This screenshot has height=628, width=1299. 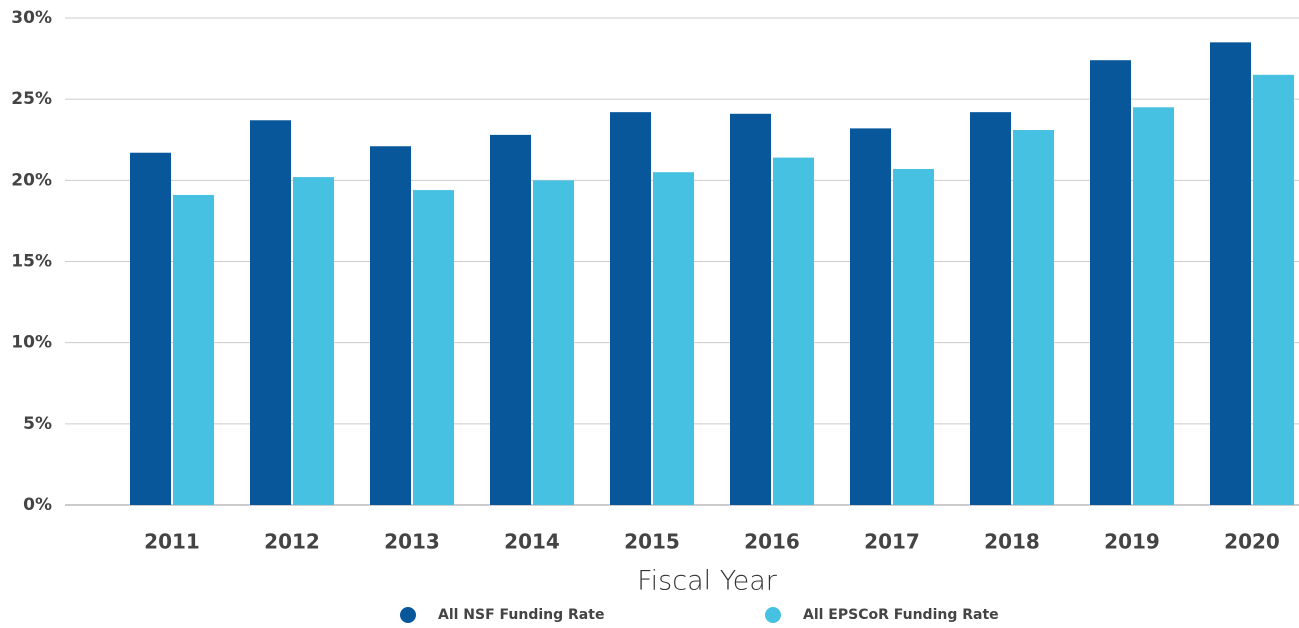 What do you see at coordinates (892, 542) in the screenshot?
I see `x-tick-label: 2017` at bounding box center [892, 542].